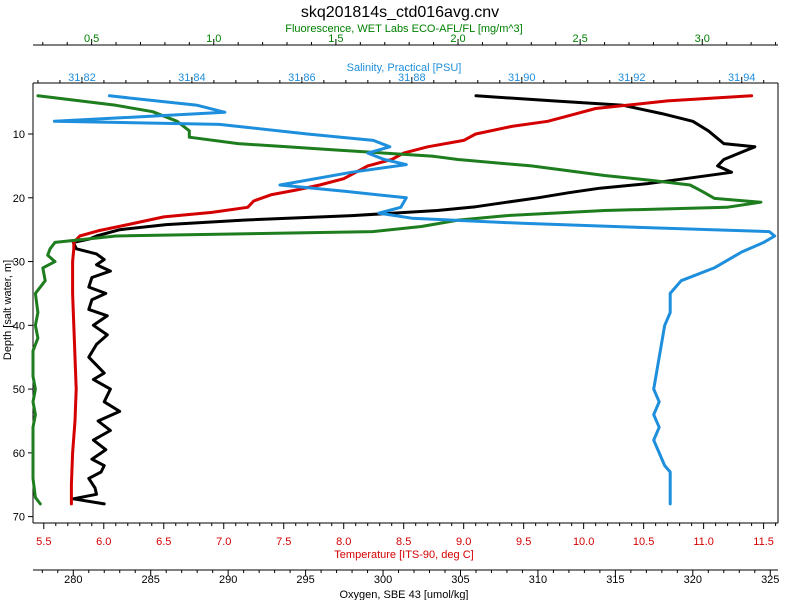 Image resolution: width=800 pixels, height=600 pixels. I want to click on salinity-axis-label: Salinity, Practical [PSU], so click(404, 68).